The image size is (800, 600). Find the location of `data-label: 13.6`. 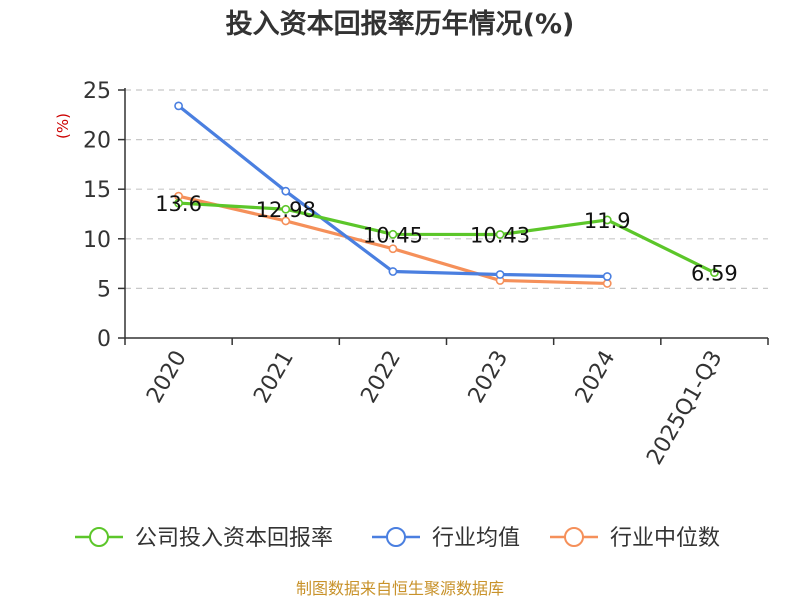

data-label: 13.6 is located at coordinates (178, 204).